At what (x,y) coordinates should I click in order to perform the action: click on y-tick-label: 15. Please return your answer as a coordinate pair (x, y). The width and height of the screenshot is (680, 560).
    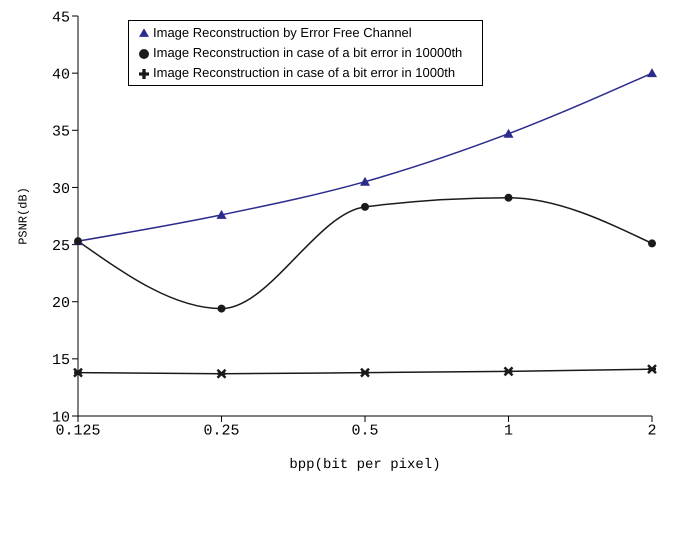
    Looking at the image, I should click on (61, 361).